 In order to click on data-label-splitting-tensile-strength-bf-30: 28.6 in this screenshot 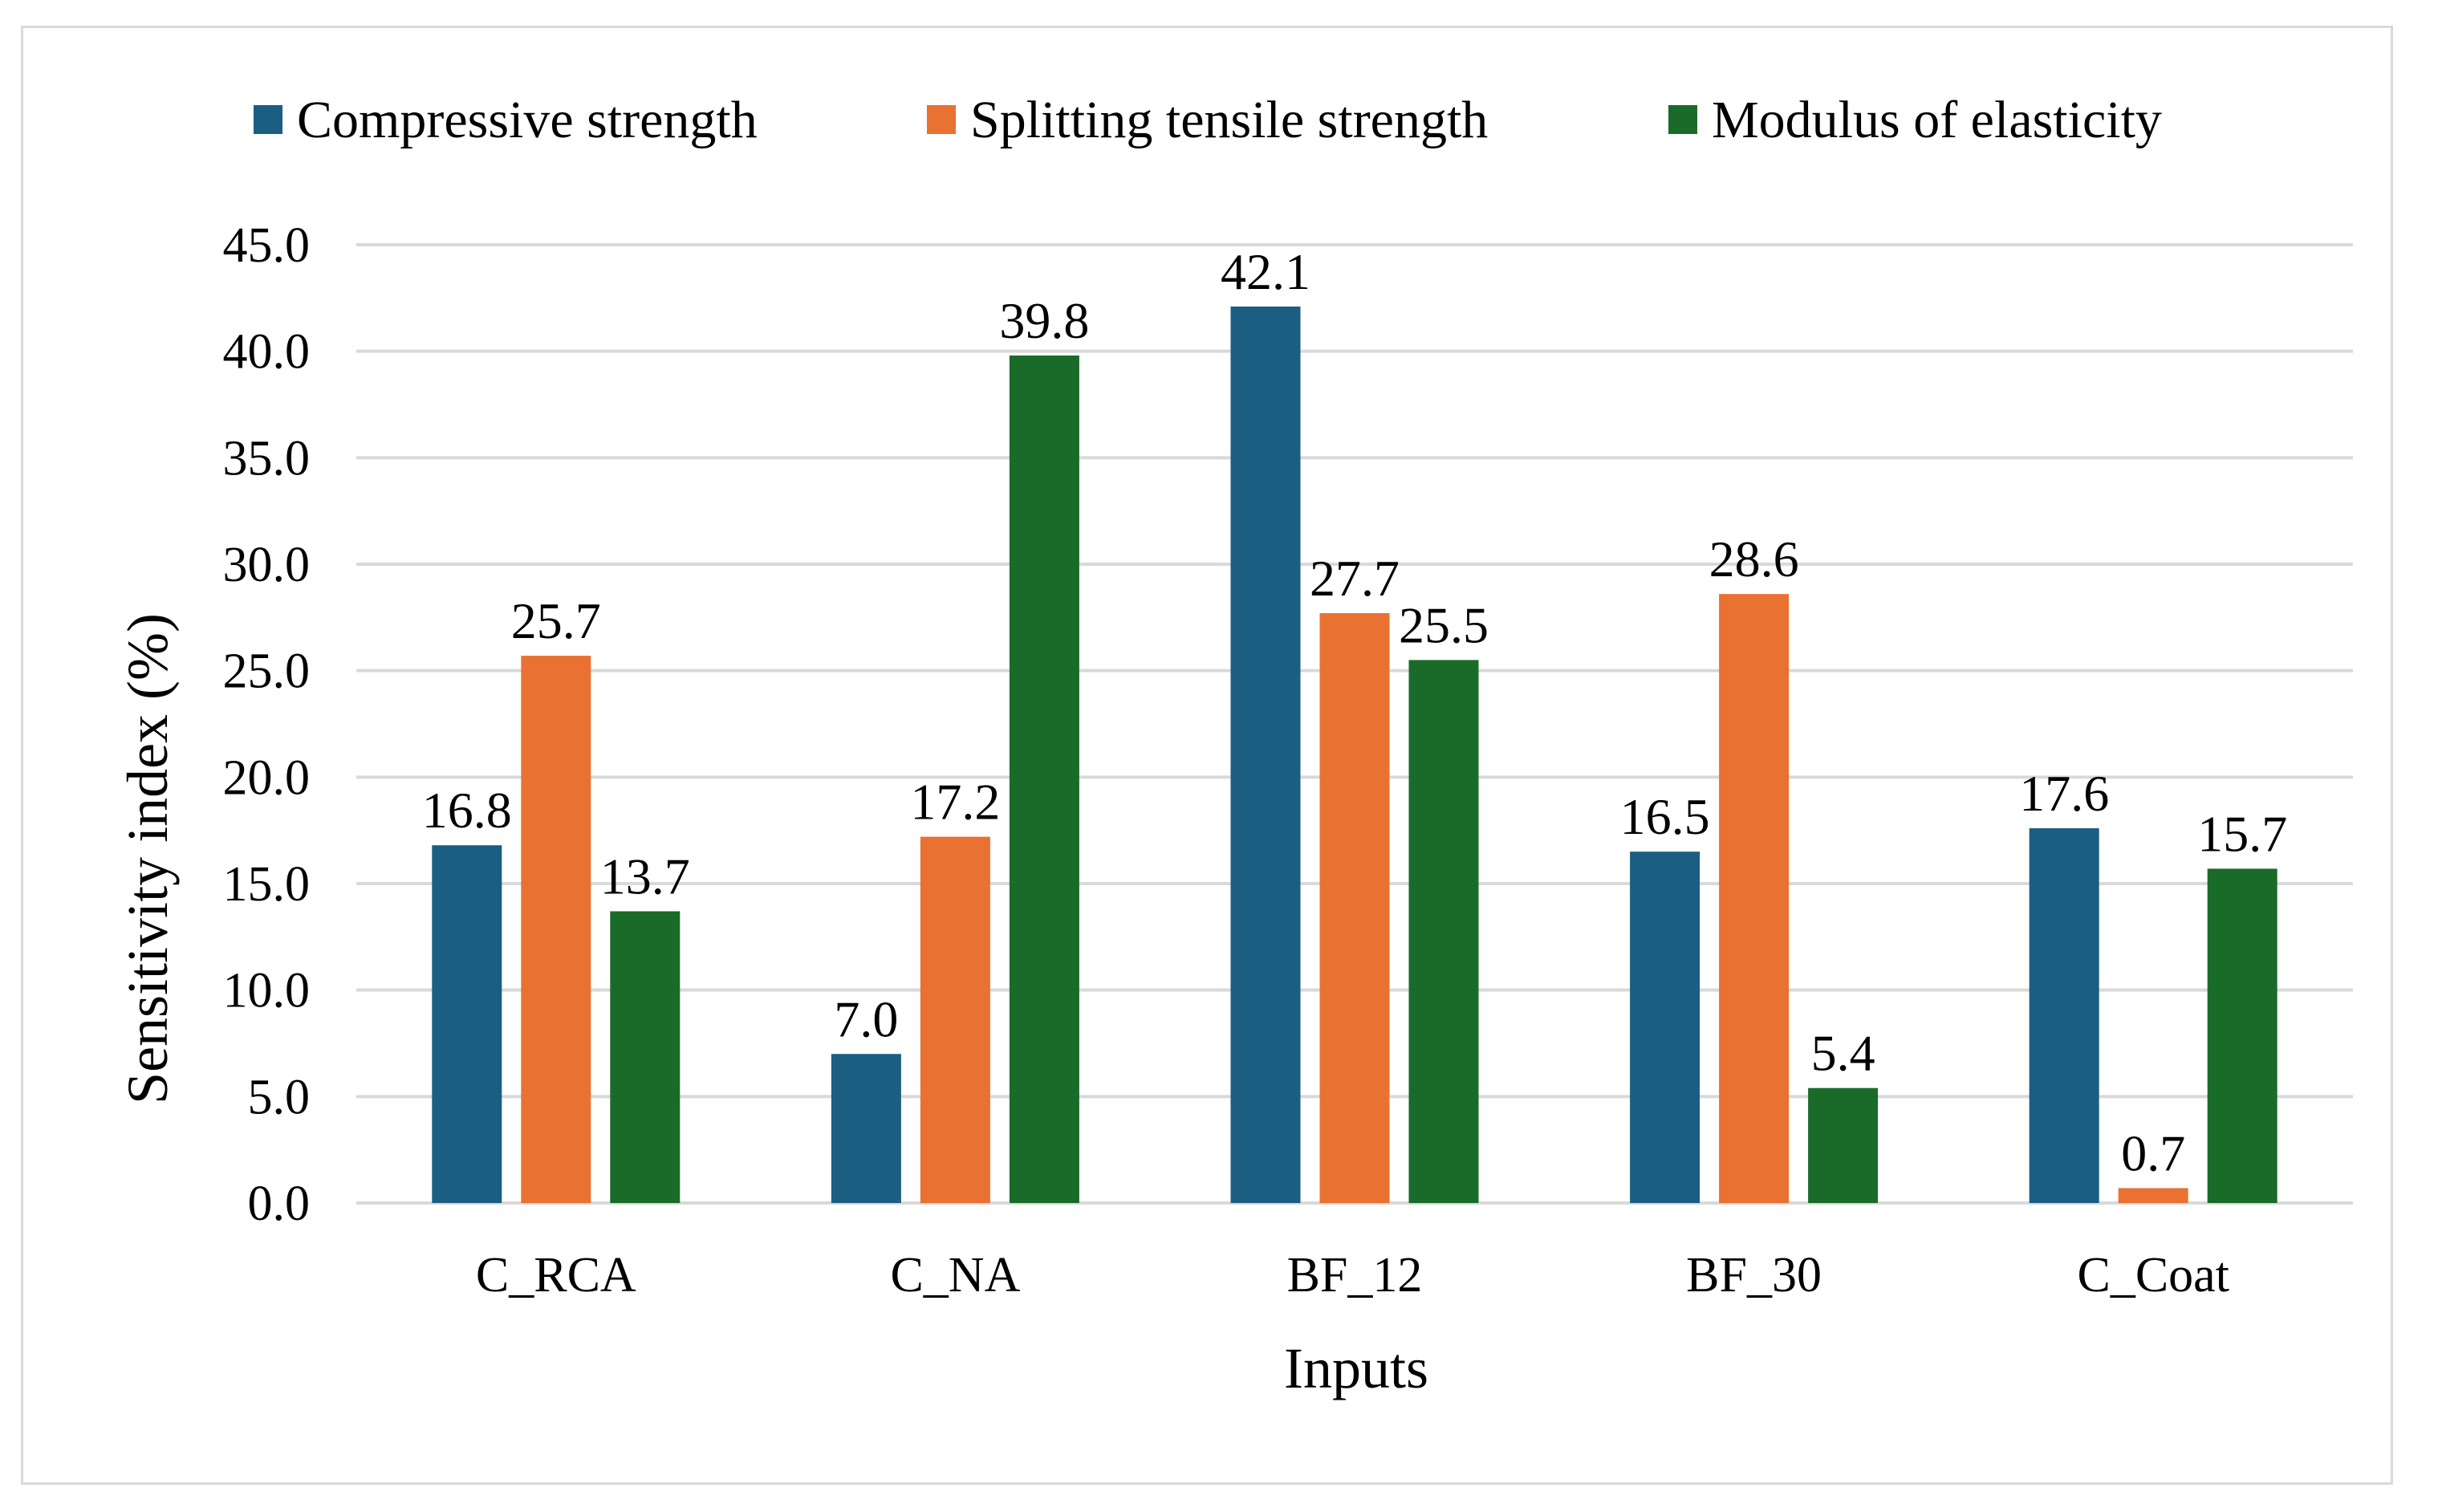, I will do `click(1754, 558)`.